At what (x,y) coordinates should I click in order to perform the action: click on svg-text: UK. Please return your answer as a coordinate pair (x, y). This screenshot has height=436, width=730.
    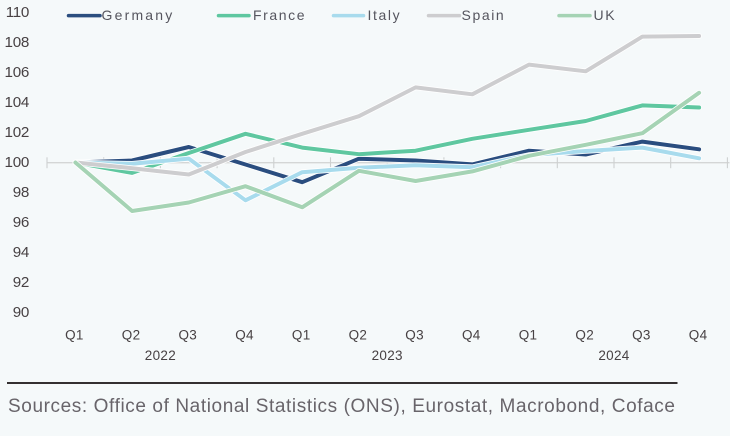
    Looking at the image, I should click on (605, 15).